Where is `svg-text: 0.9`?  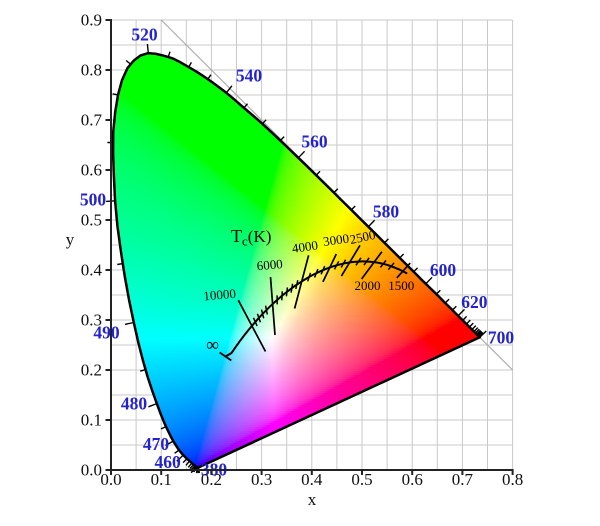 svg-text: 0.9 is located at coordinates (91, 20).